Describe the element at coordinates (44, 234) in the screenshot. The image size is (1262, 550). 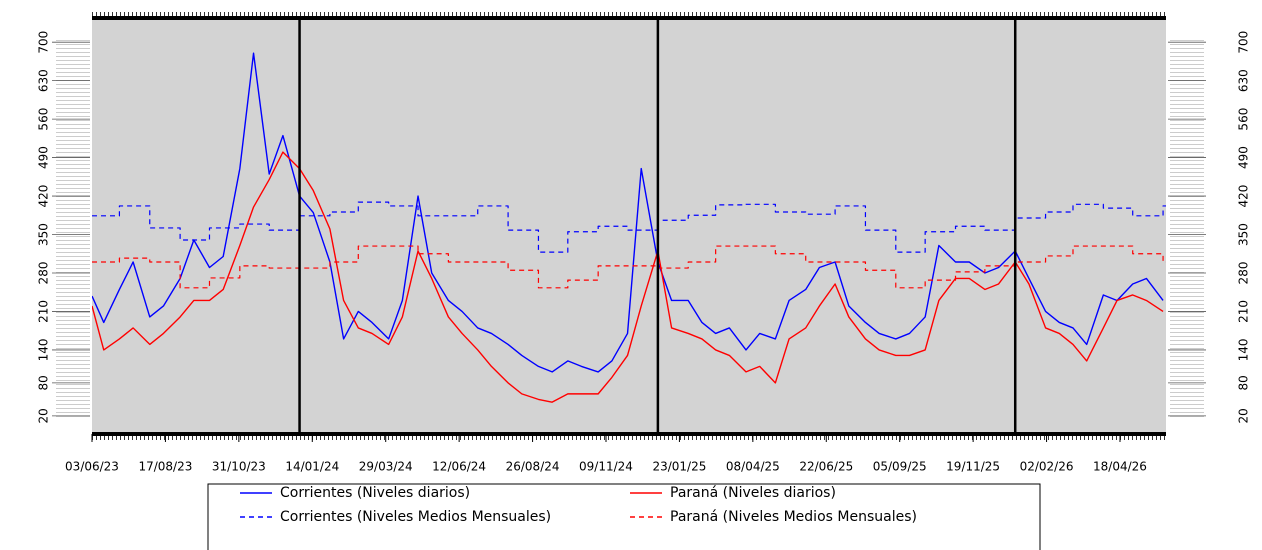
I see `y-tick-label: 350` at that location.